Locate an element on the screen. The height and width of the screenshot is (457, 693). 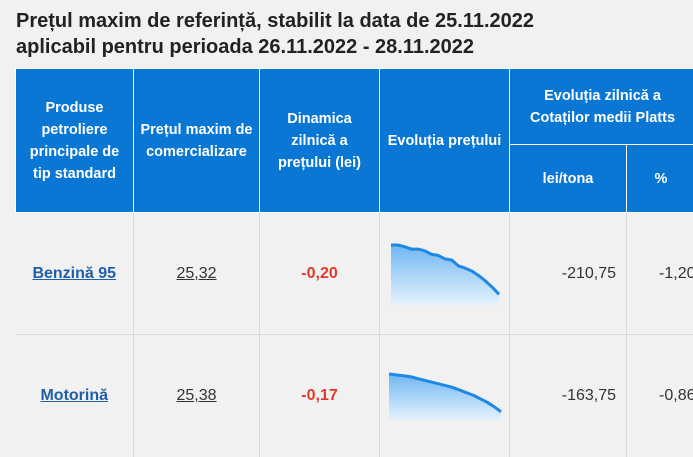
header-price: Prețul maxim de comercializare is located at coordinates (197, 141).